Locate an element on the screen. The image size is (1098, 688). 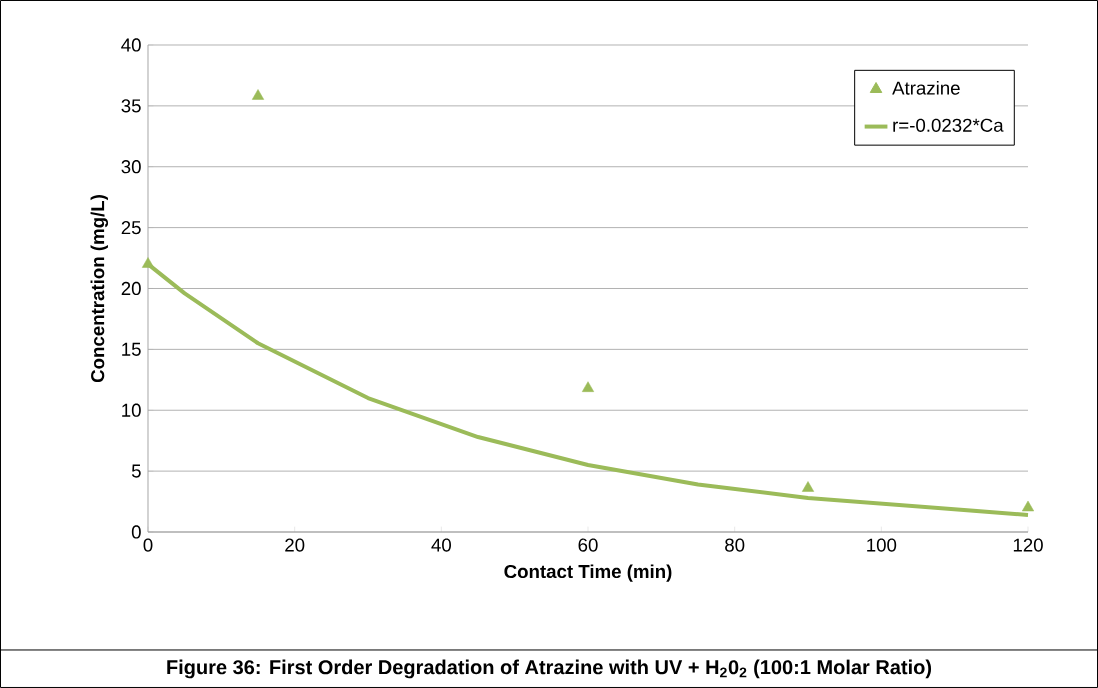
legend-label: r=-0.0232*Ca is located at coordinates (948, 125).